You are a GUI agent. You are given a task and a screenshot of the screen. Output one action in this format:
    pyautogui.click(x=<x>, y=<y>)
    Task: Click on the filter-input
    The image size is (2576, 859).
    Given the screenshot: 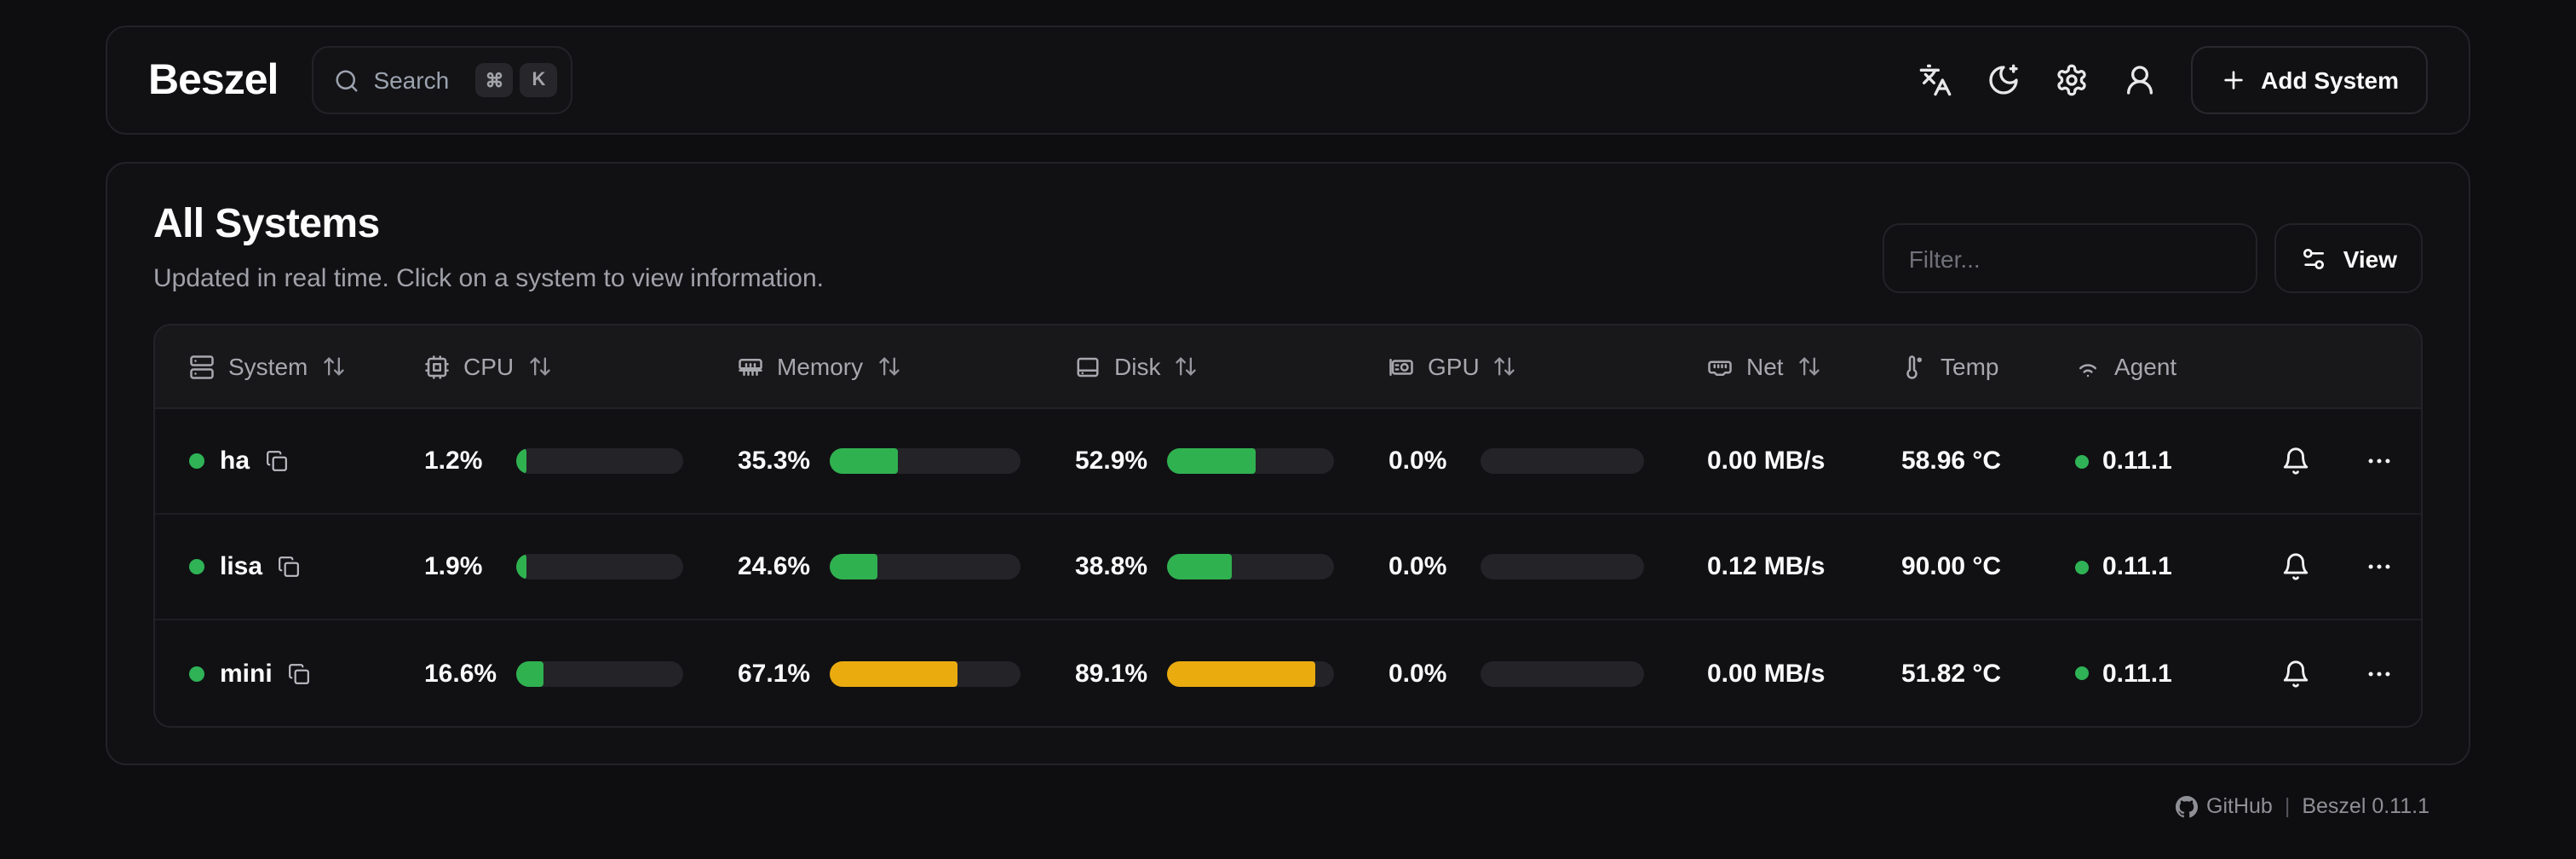 What is the action you would take?
    pyautogui.click(x=2071, y=258)
    